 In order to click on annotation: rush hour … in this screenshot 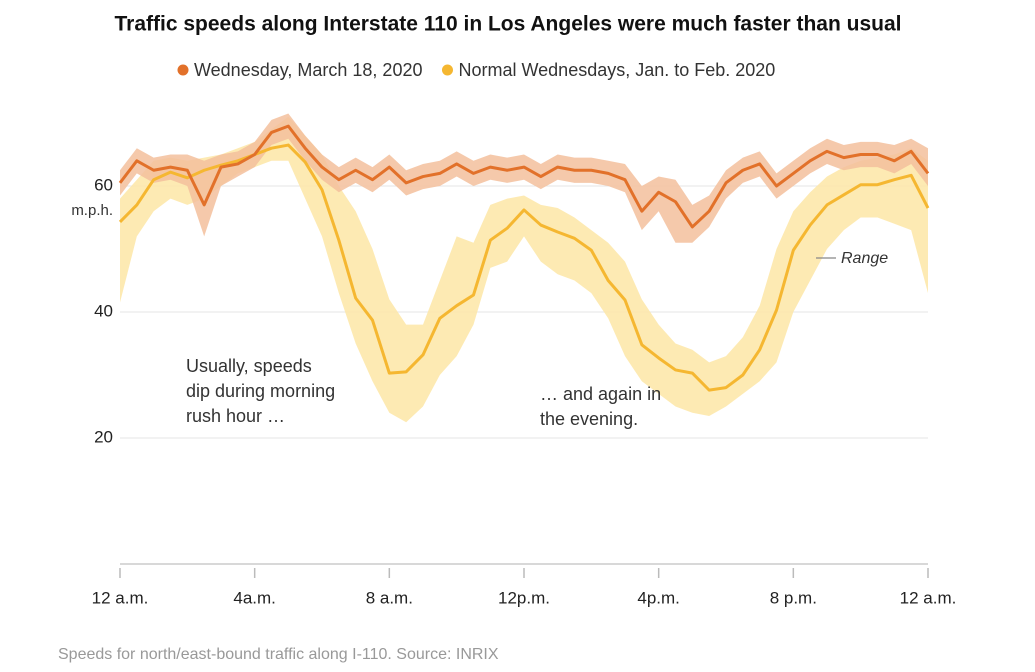, I will do `click(235, 416)`.